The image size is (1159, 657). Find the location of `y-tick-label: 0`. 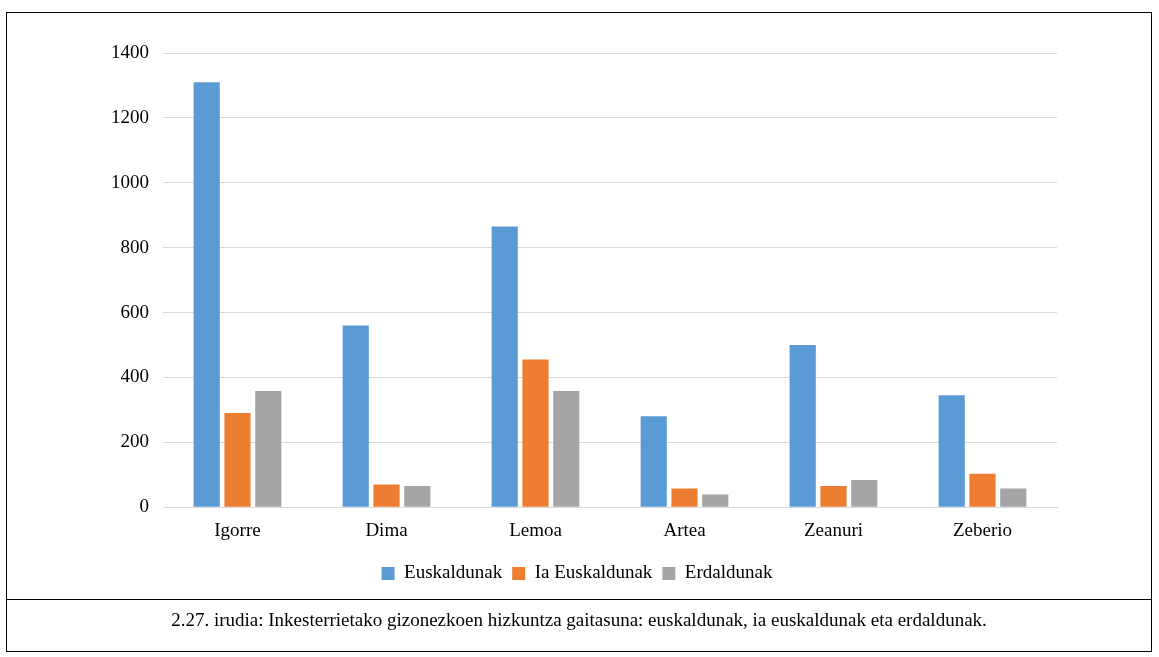

y-tick-label: 0 is located at coordinates (144, 506).